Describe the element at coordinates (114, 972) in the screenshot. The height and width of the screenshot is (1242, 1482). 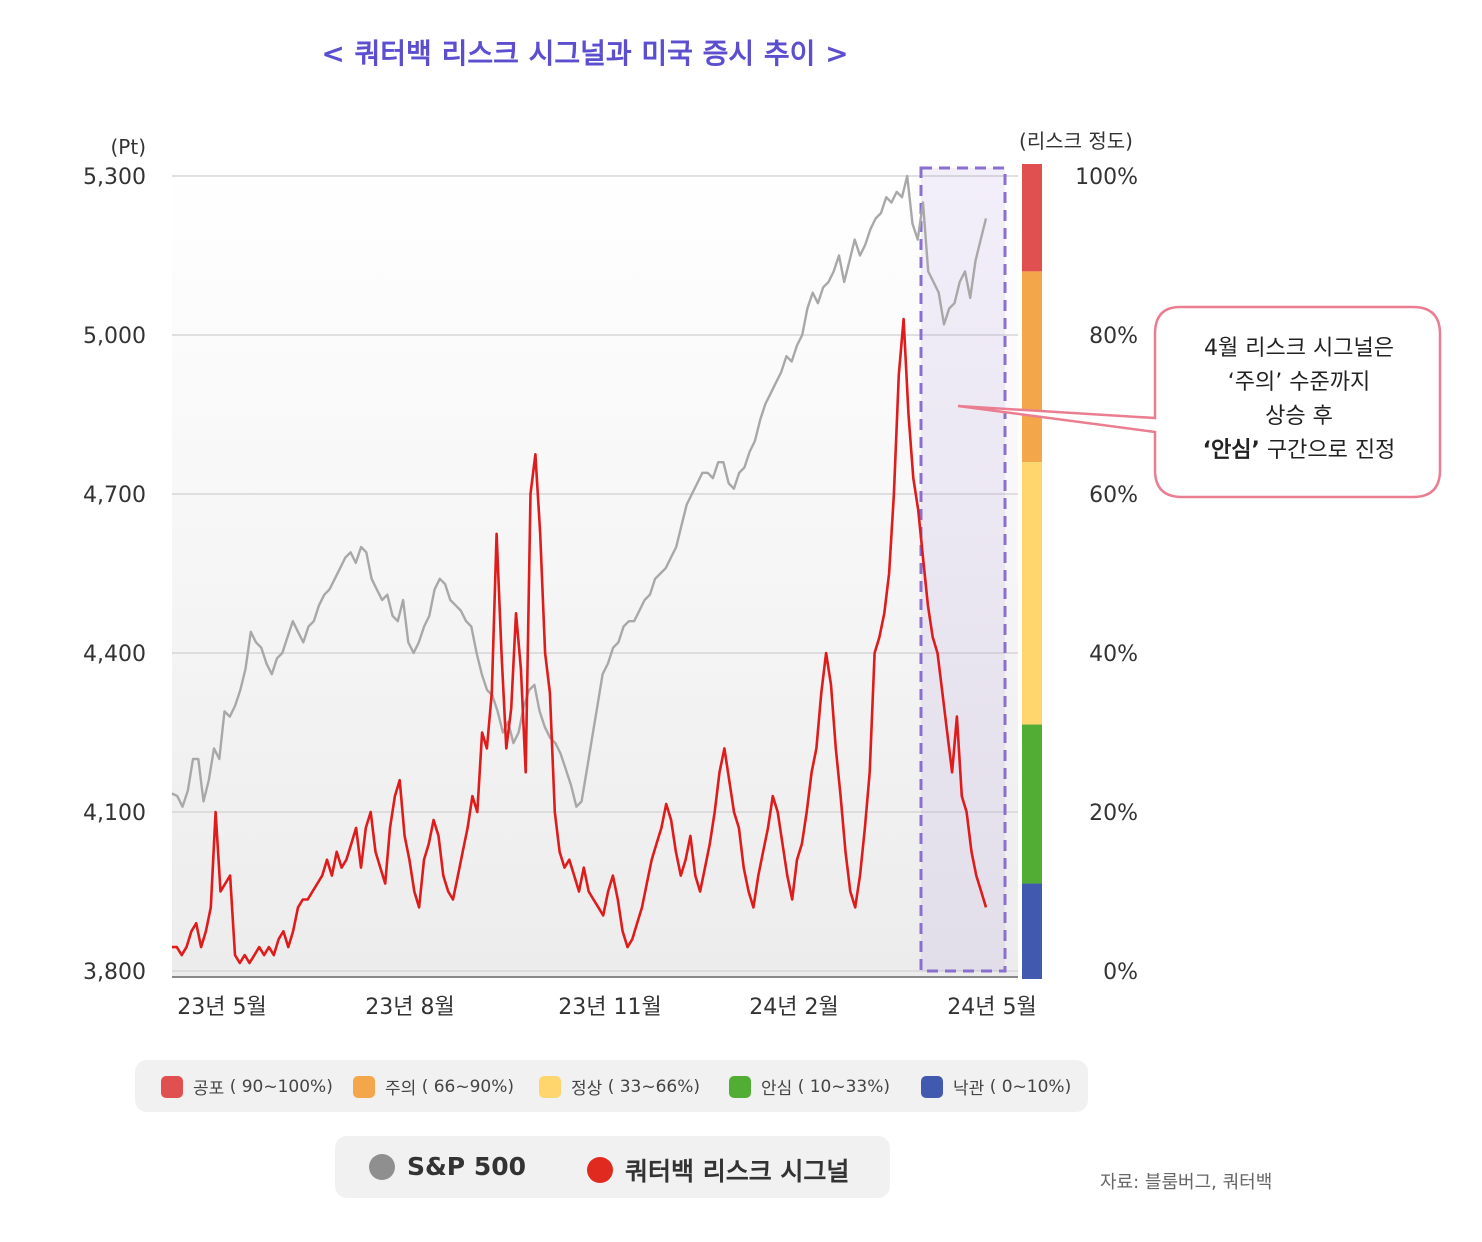
I see `y-left-tick-label: 3,800` at that location.